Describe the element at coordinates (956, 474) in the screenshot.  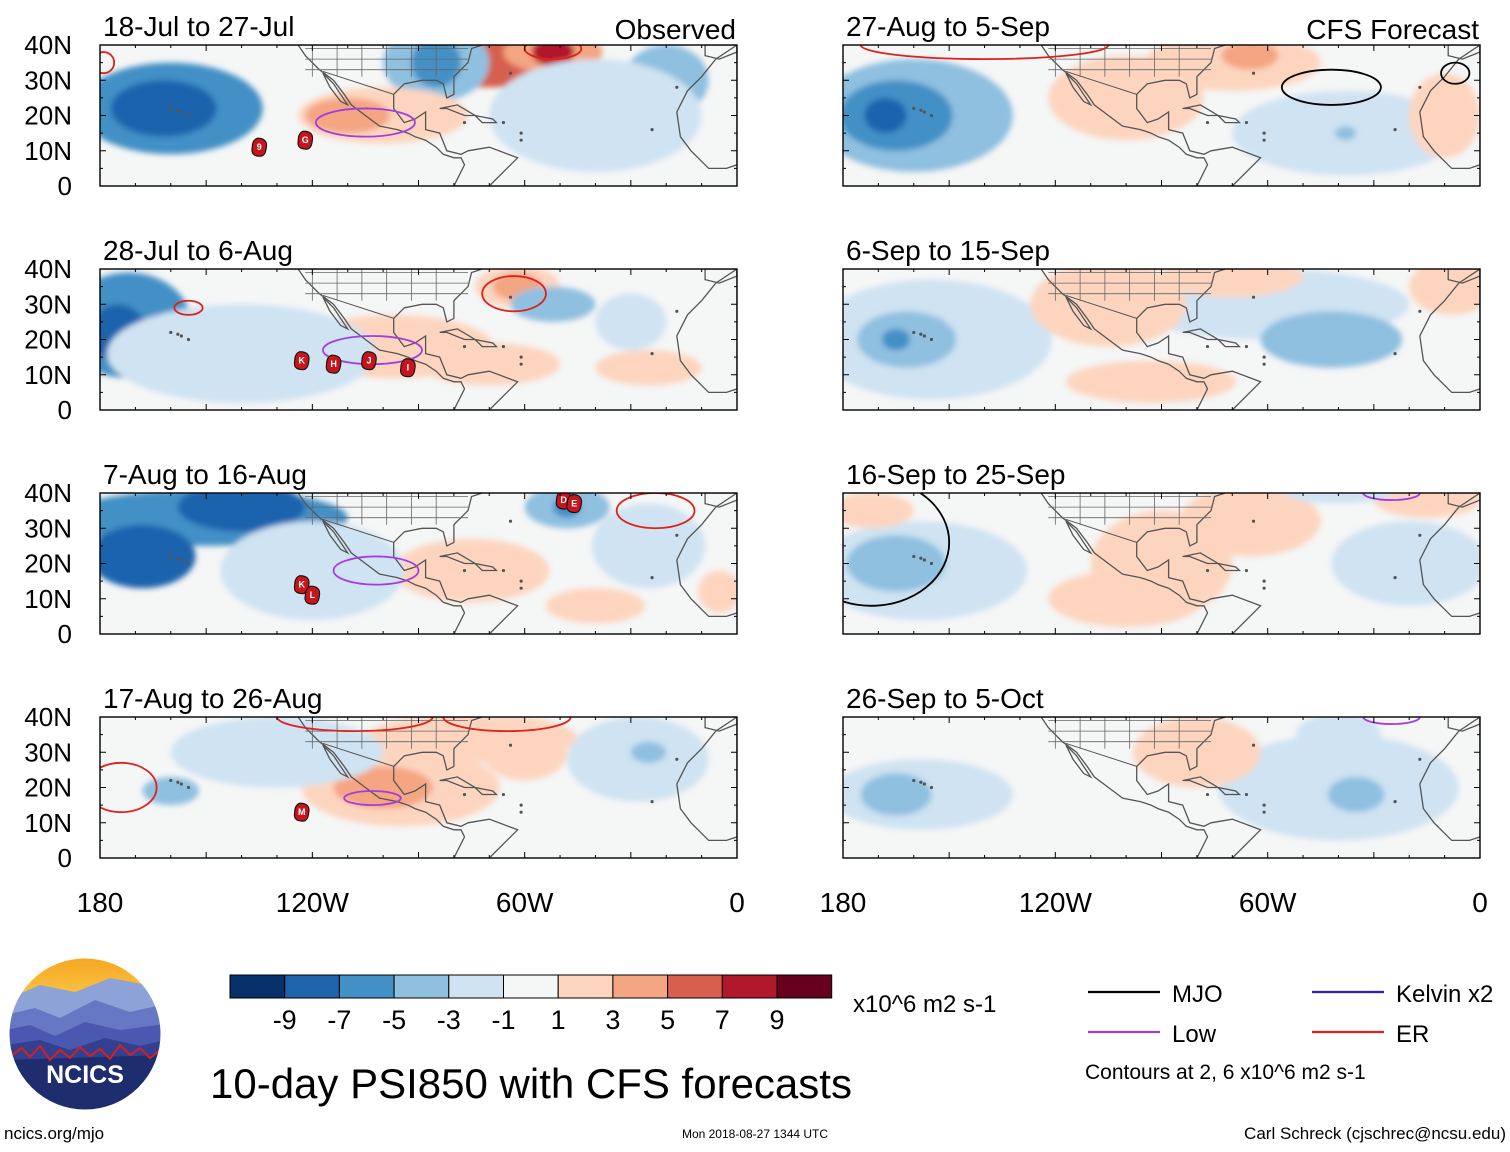
I see `panel-period: 16-Sep to 25-Sep` at that location.